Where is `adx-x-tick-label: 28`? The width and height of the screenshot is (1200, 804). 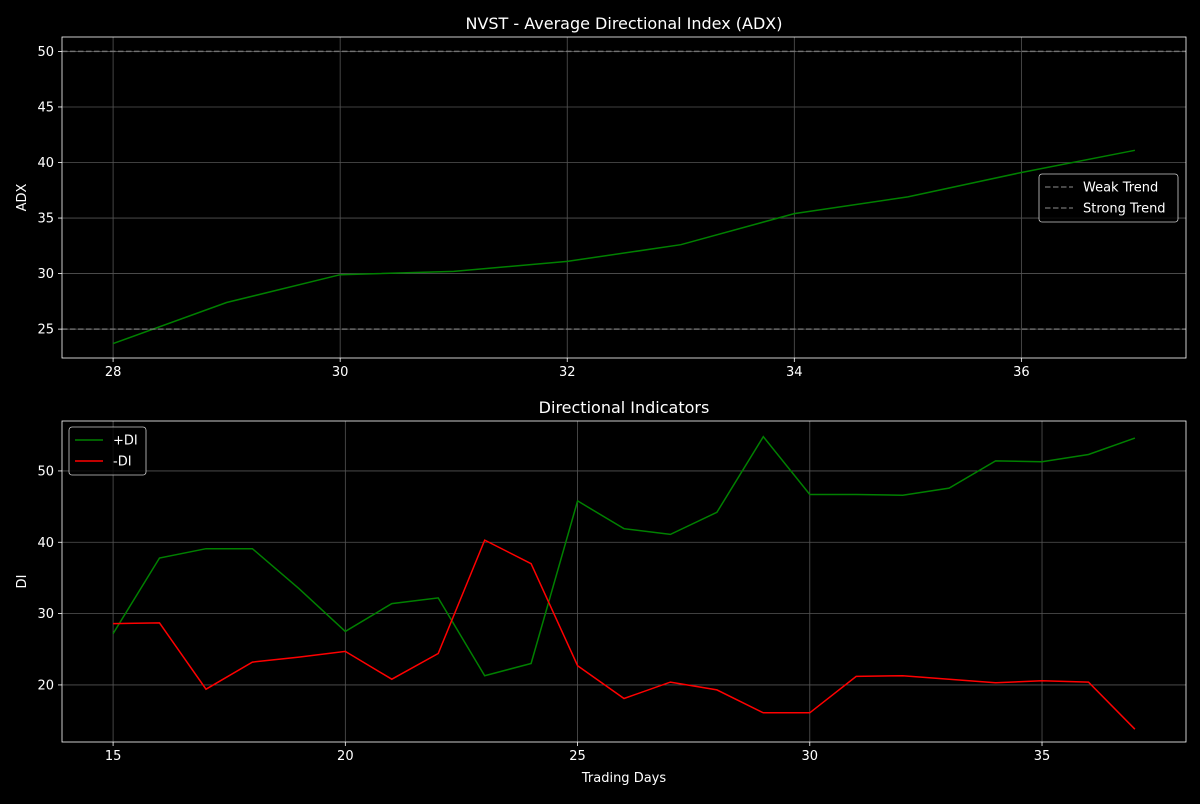
adx-x-tick-label: 28 is located at coordinates (113, 372).